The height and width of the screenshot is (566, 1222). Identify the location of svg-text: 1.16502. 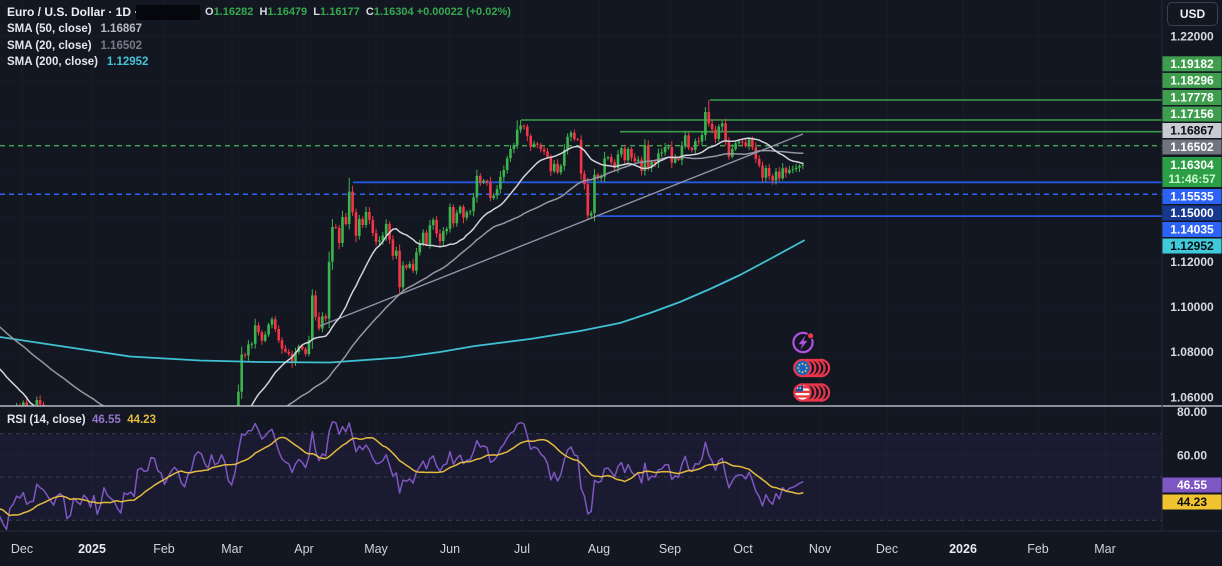
(1192, 147).